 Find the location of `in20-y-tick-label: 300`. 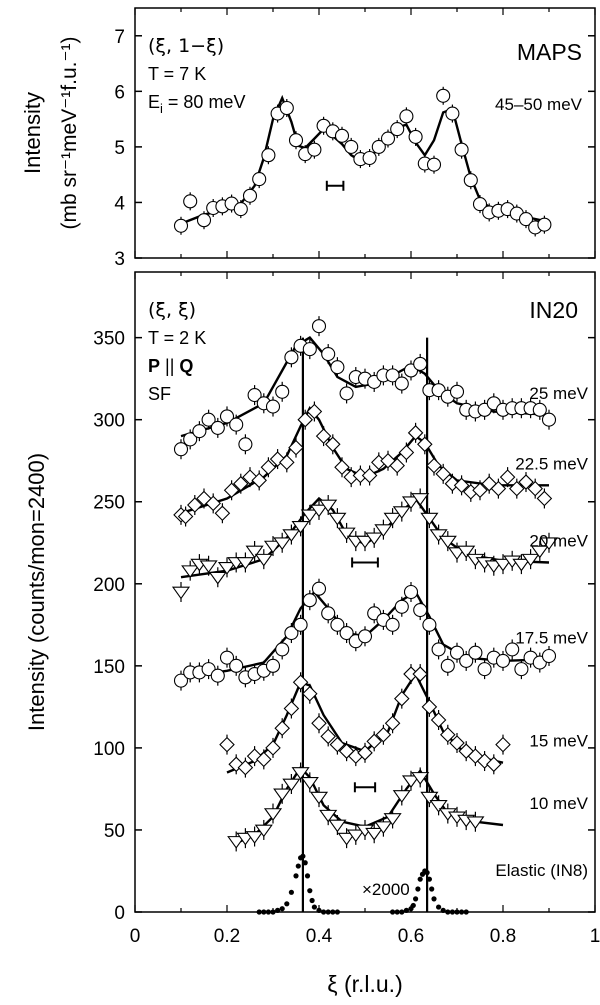

in20-y-tick-label: 300 is located at coordinates (109, 421).